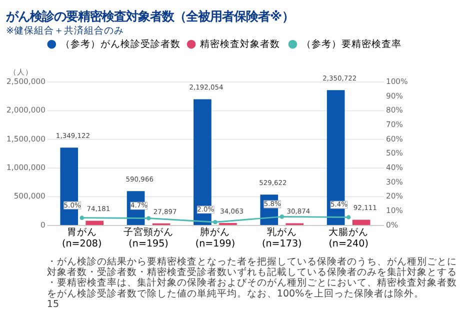 The image size is (462, 320). Describe the element at coordinates (43, 225) in the screenshot. I see `y-tick-label: 0` at that location.